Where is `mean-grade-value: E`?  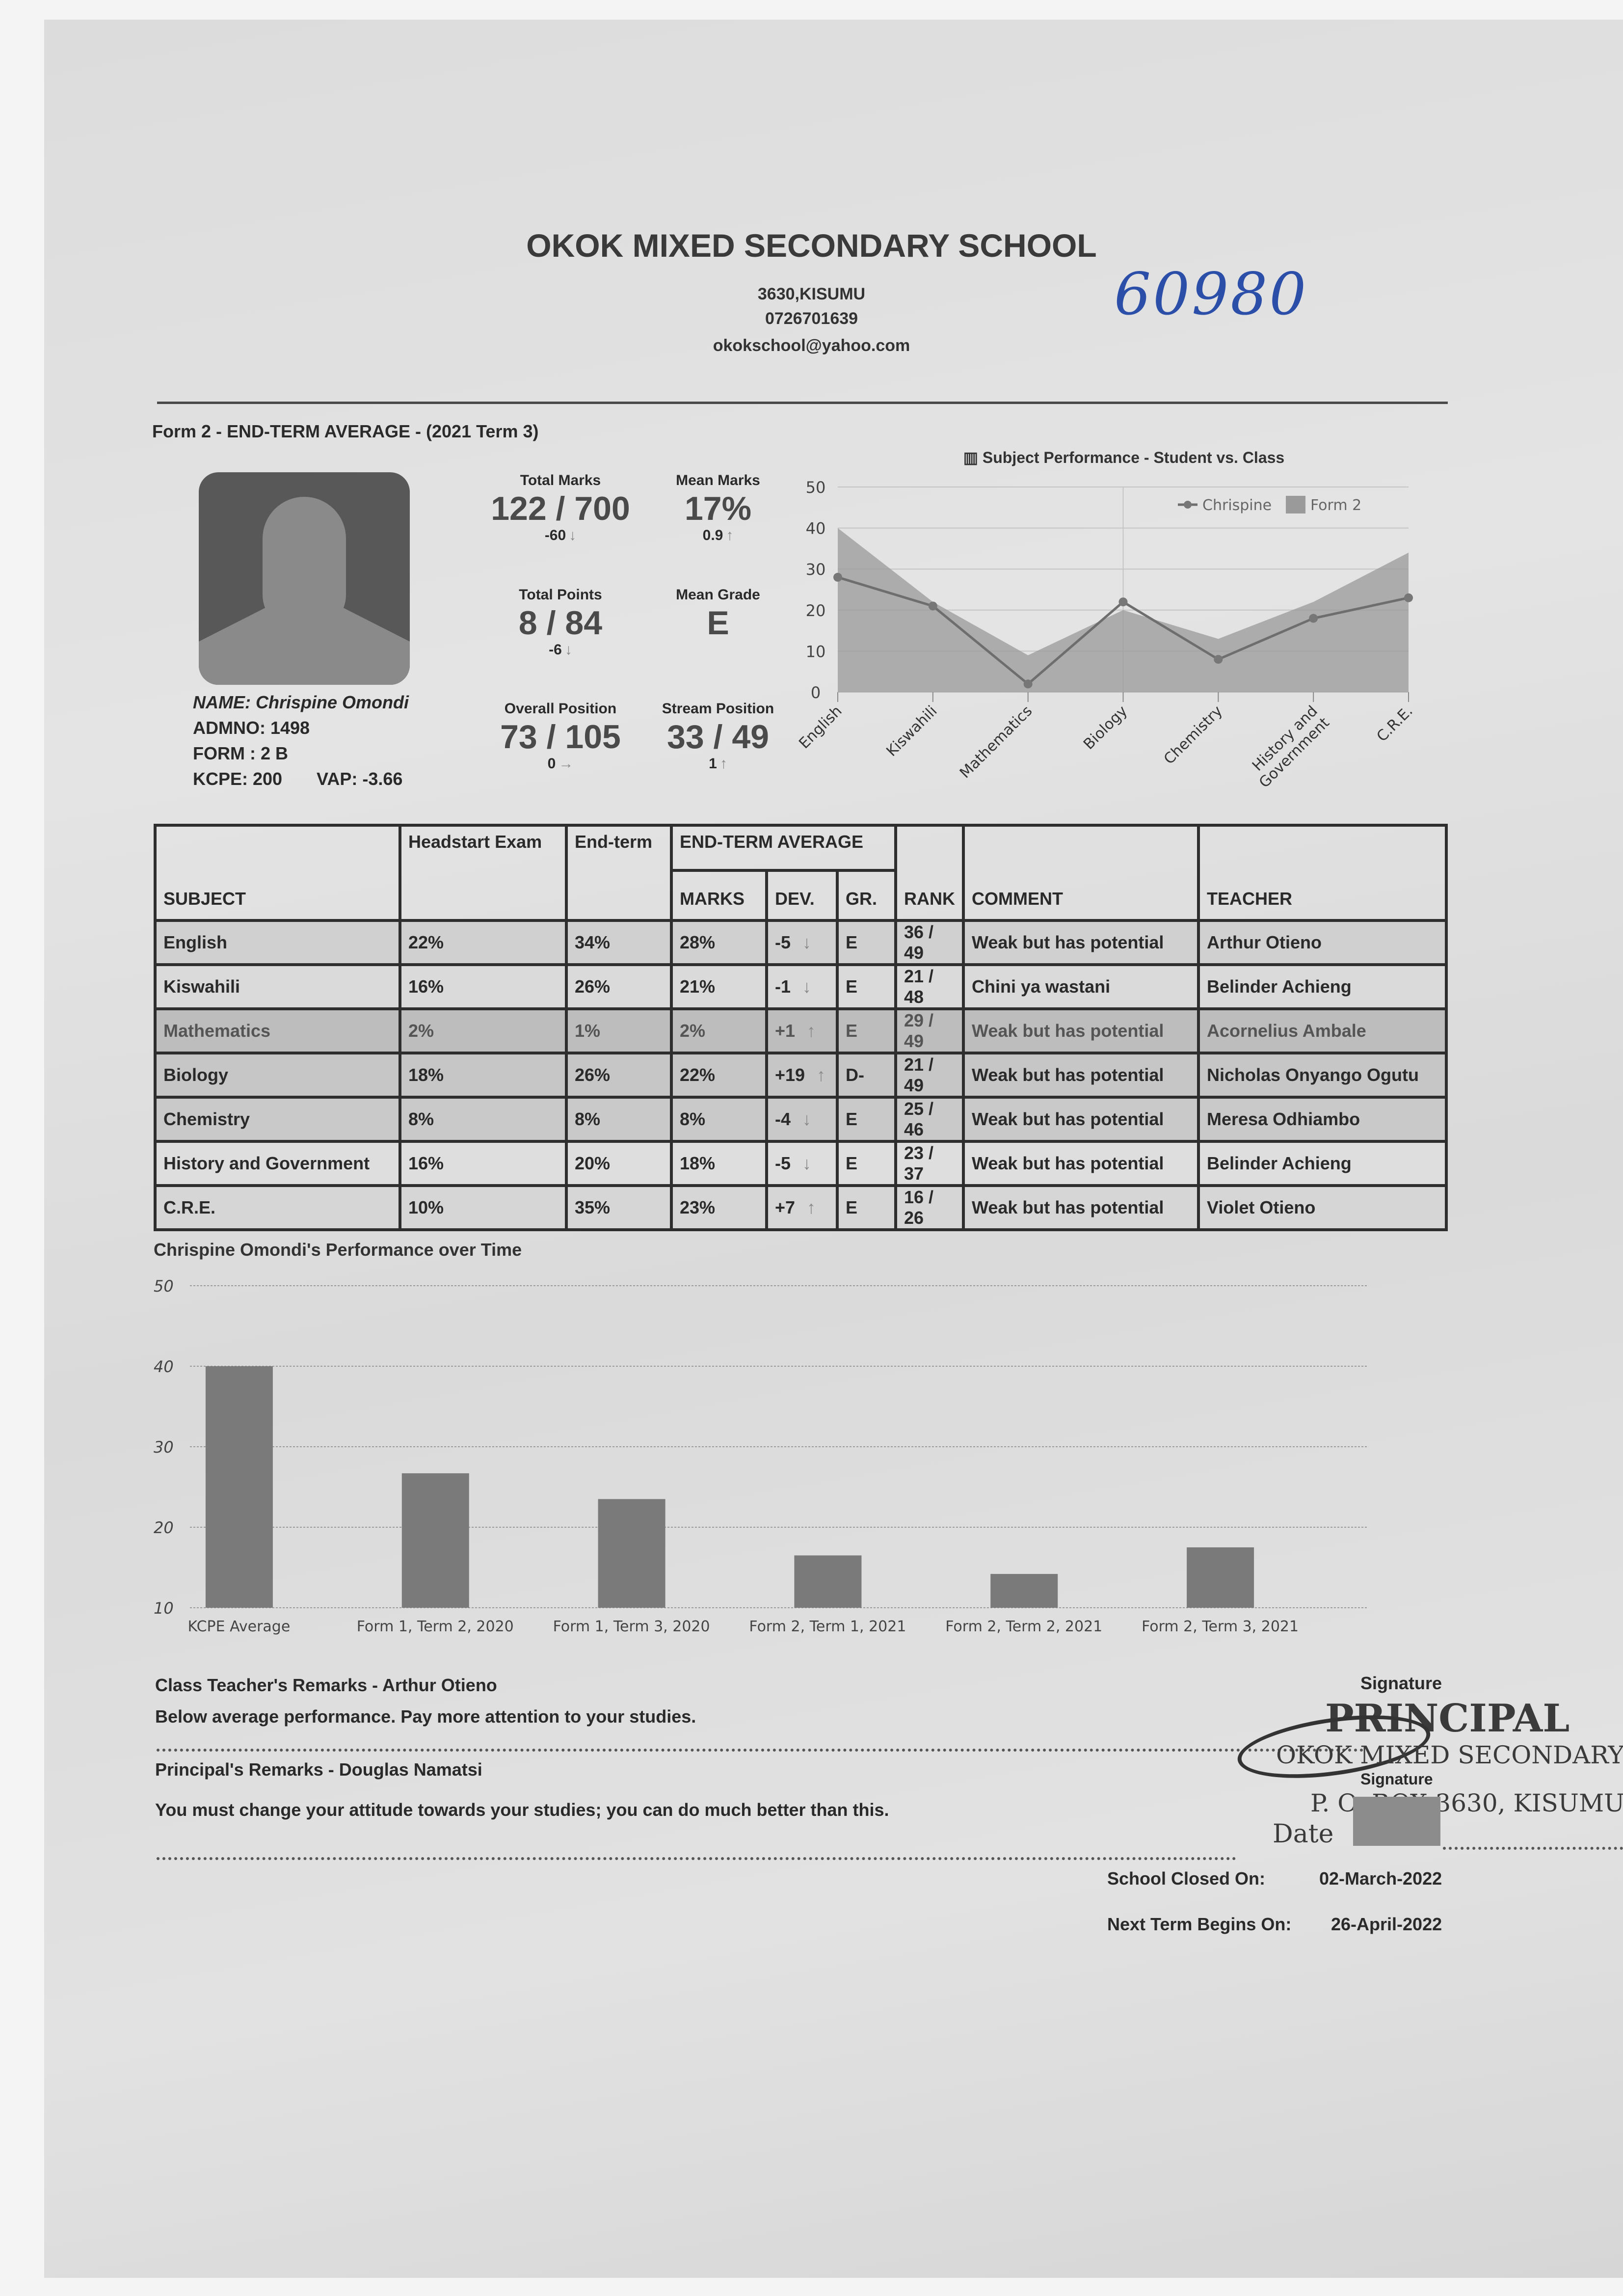 mean-grade-value: E is located at coordinates (718, 623).